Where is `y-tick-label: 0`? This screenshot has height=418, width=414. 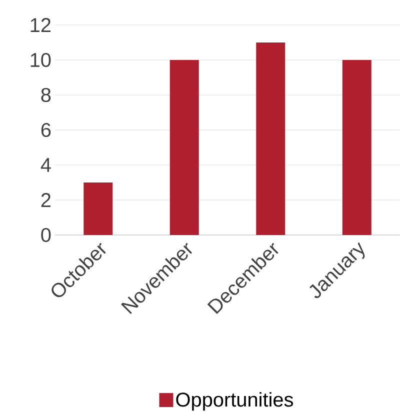
y-tick-label: 0 is located at coordinates (46, 235).